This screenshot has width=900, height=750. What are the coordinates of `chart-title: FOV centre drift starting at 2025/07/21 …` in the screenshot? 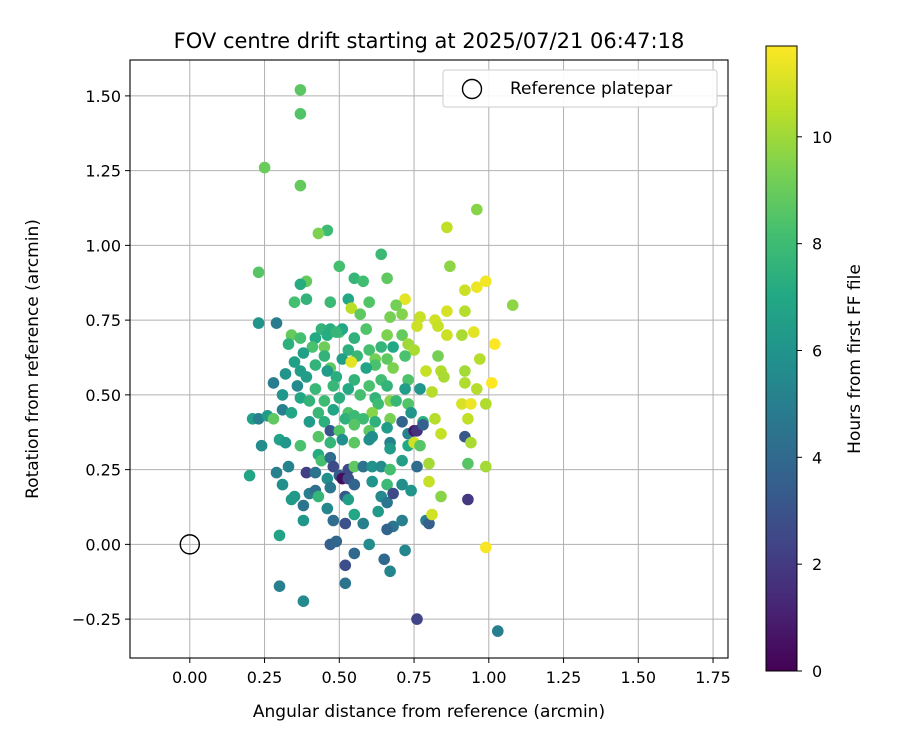 It's located at (429, 41).